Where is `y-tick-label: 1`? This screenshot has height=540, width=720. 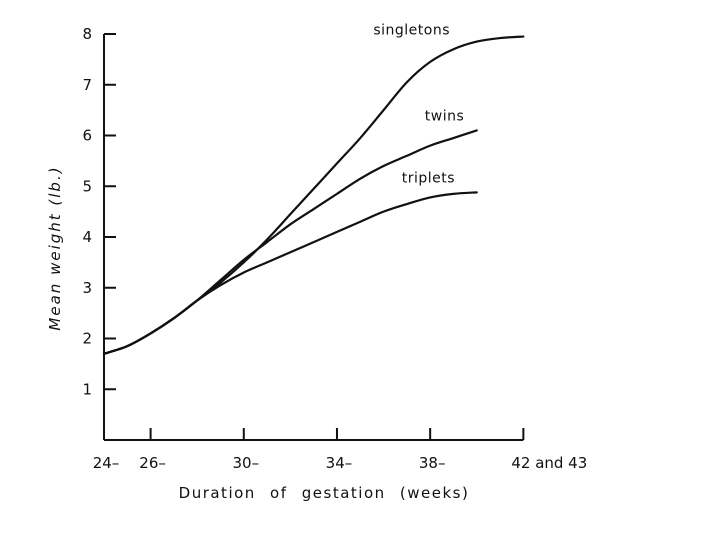
y-tick-label: 1 is located at coordinates (87, 389).